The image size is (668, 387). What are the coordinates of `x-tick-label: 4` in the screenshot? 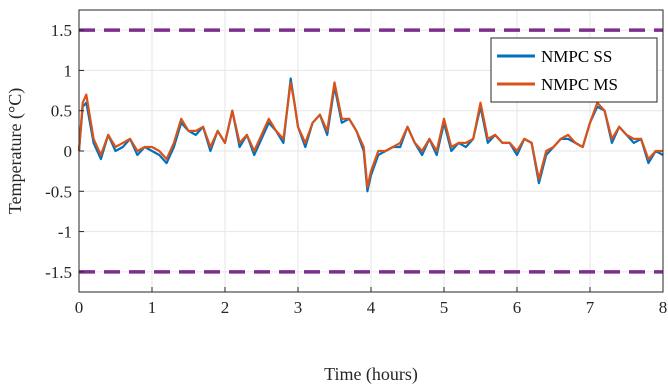 It's located at (371, 307).